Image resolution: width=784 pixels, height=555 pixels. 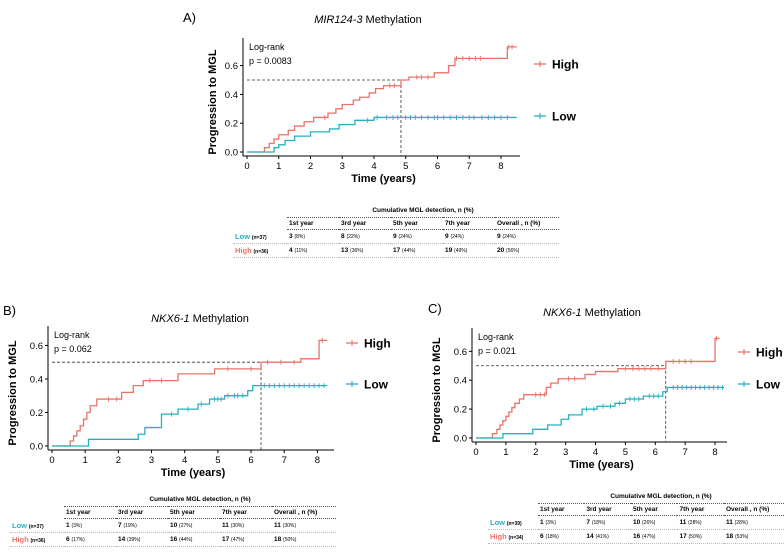 What do you see at coordinates (527, 223) in the screenshot?
I see `table-header: Overall , n (%)` at bounding box center [527, 223].